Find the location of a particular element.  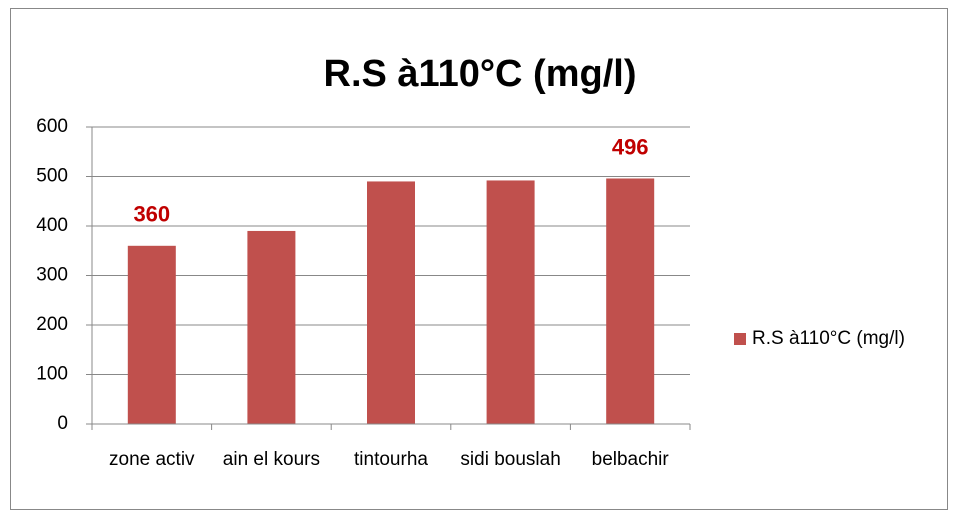

x-tick-label: belbachir is located at coordinates (630, 459).